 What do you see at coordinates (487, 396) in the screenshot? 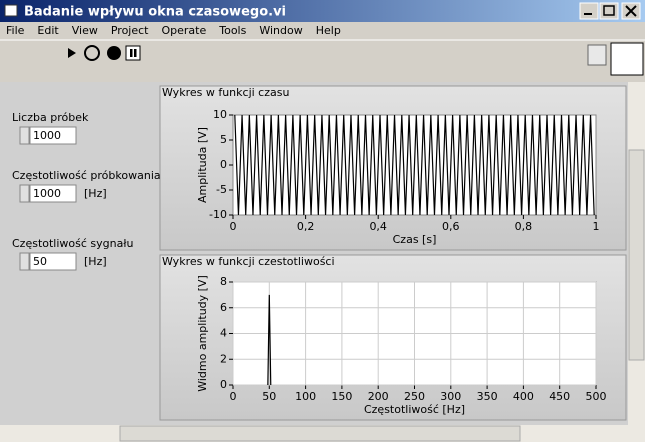
I see `x-tick-label: 350` at bounding box center [487, 396].